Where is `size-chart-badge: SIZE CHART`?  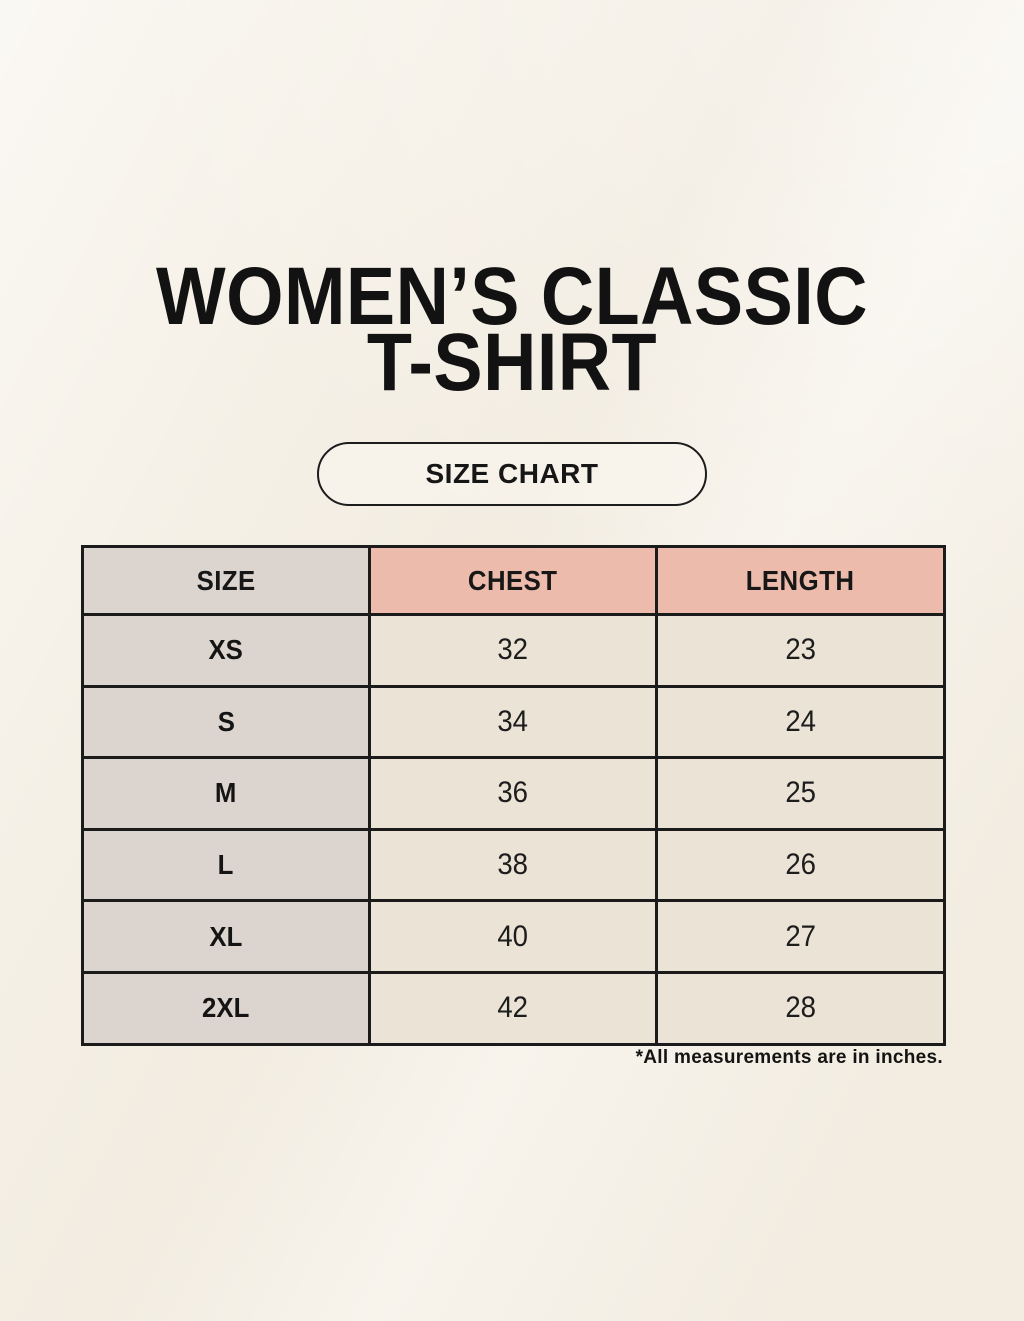
size-chart-badge: SIZE CHART is located at coordinates (512, 474).